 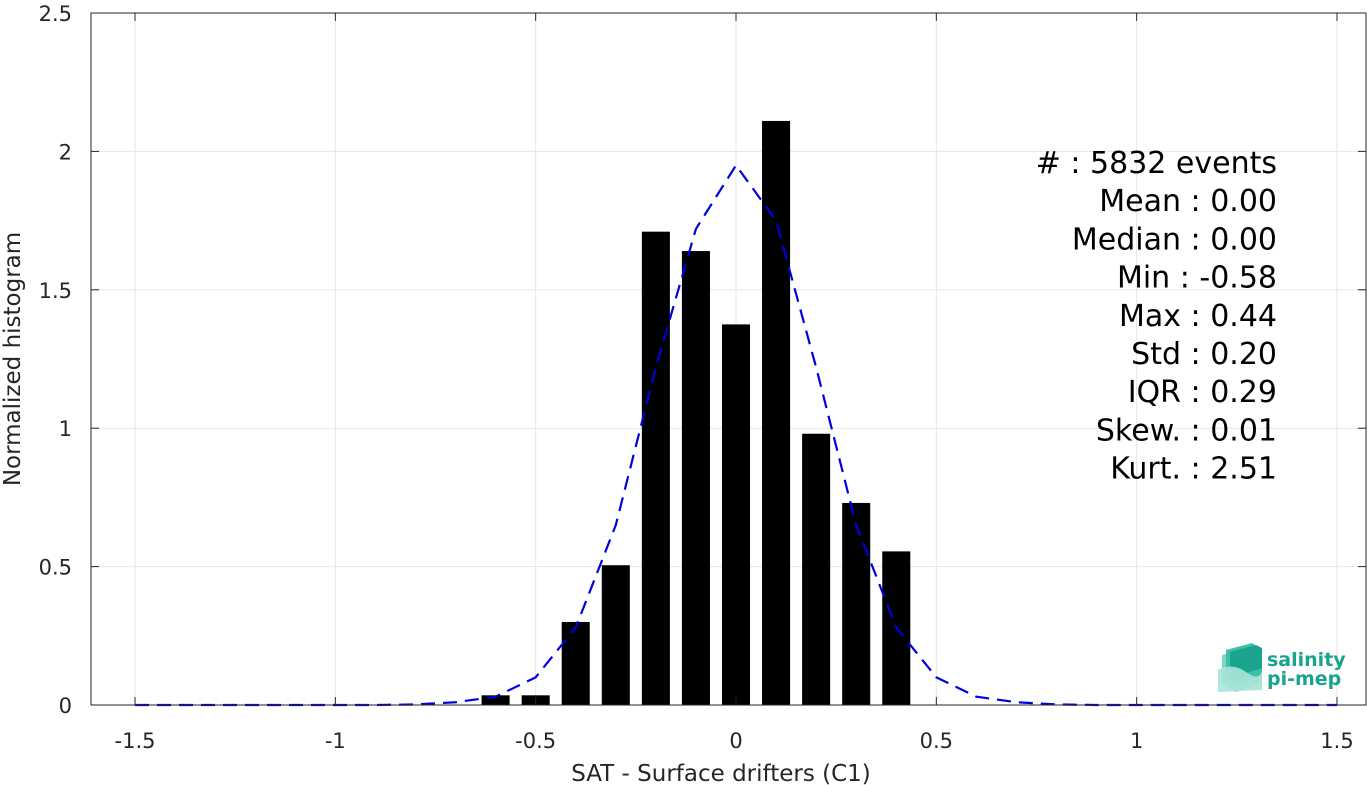 I want to click on stat-line: IQR : 0.29, so click(x=1202, y=392).